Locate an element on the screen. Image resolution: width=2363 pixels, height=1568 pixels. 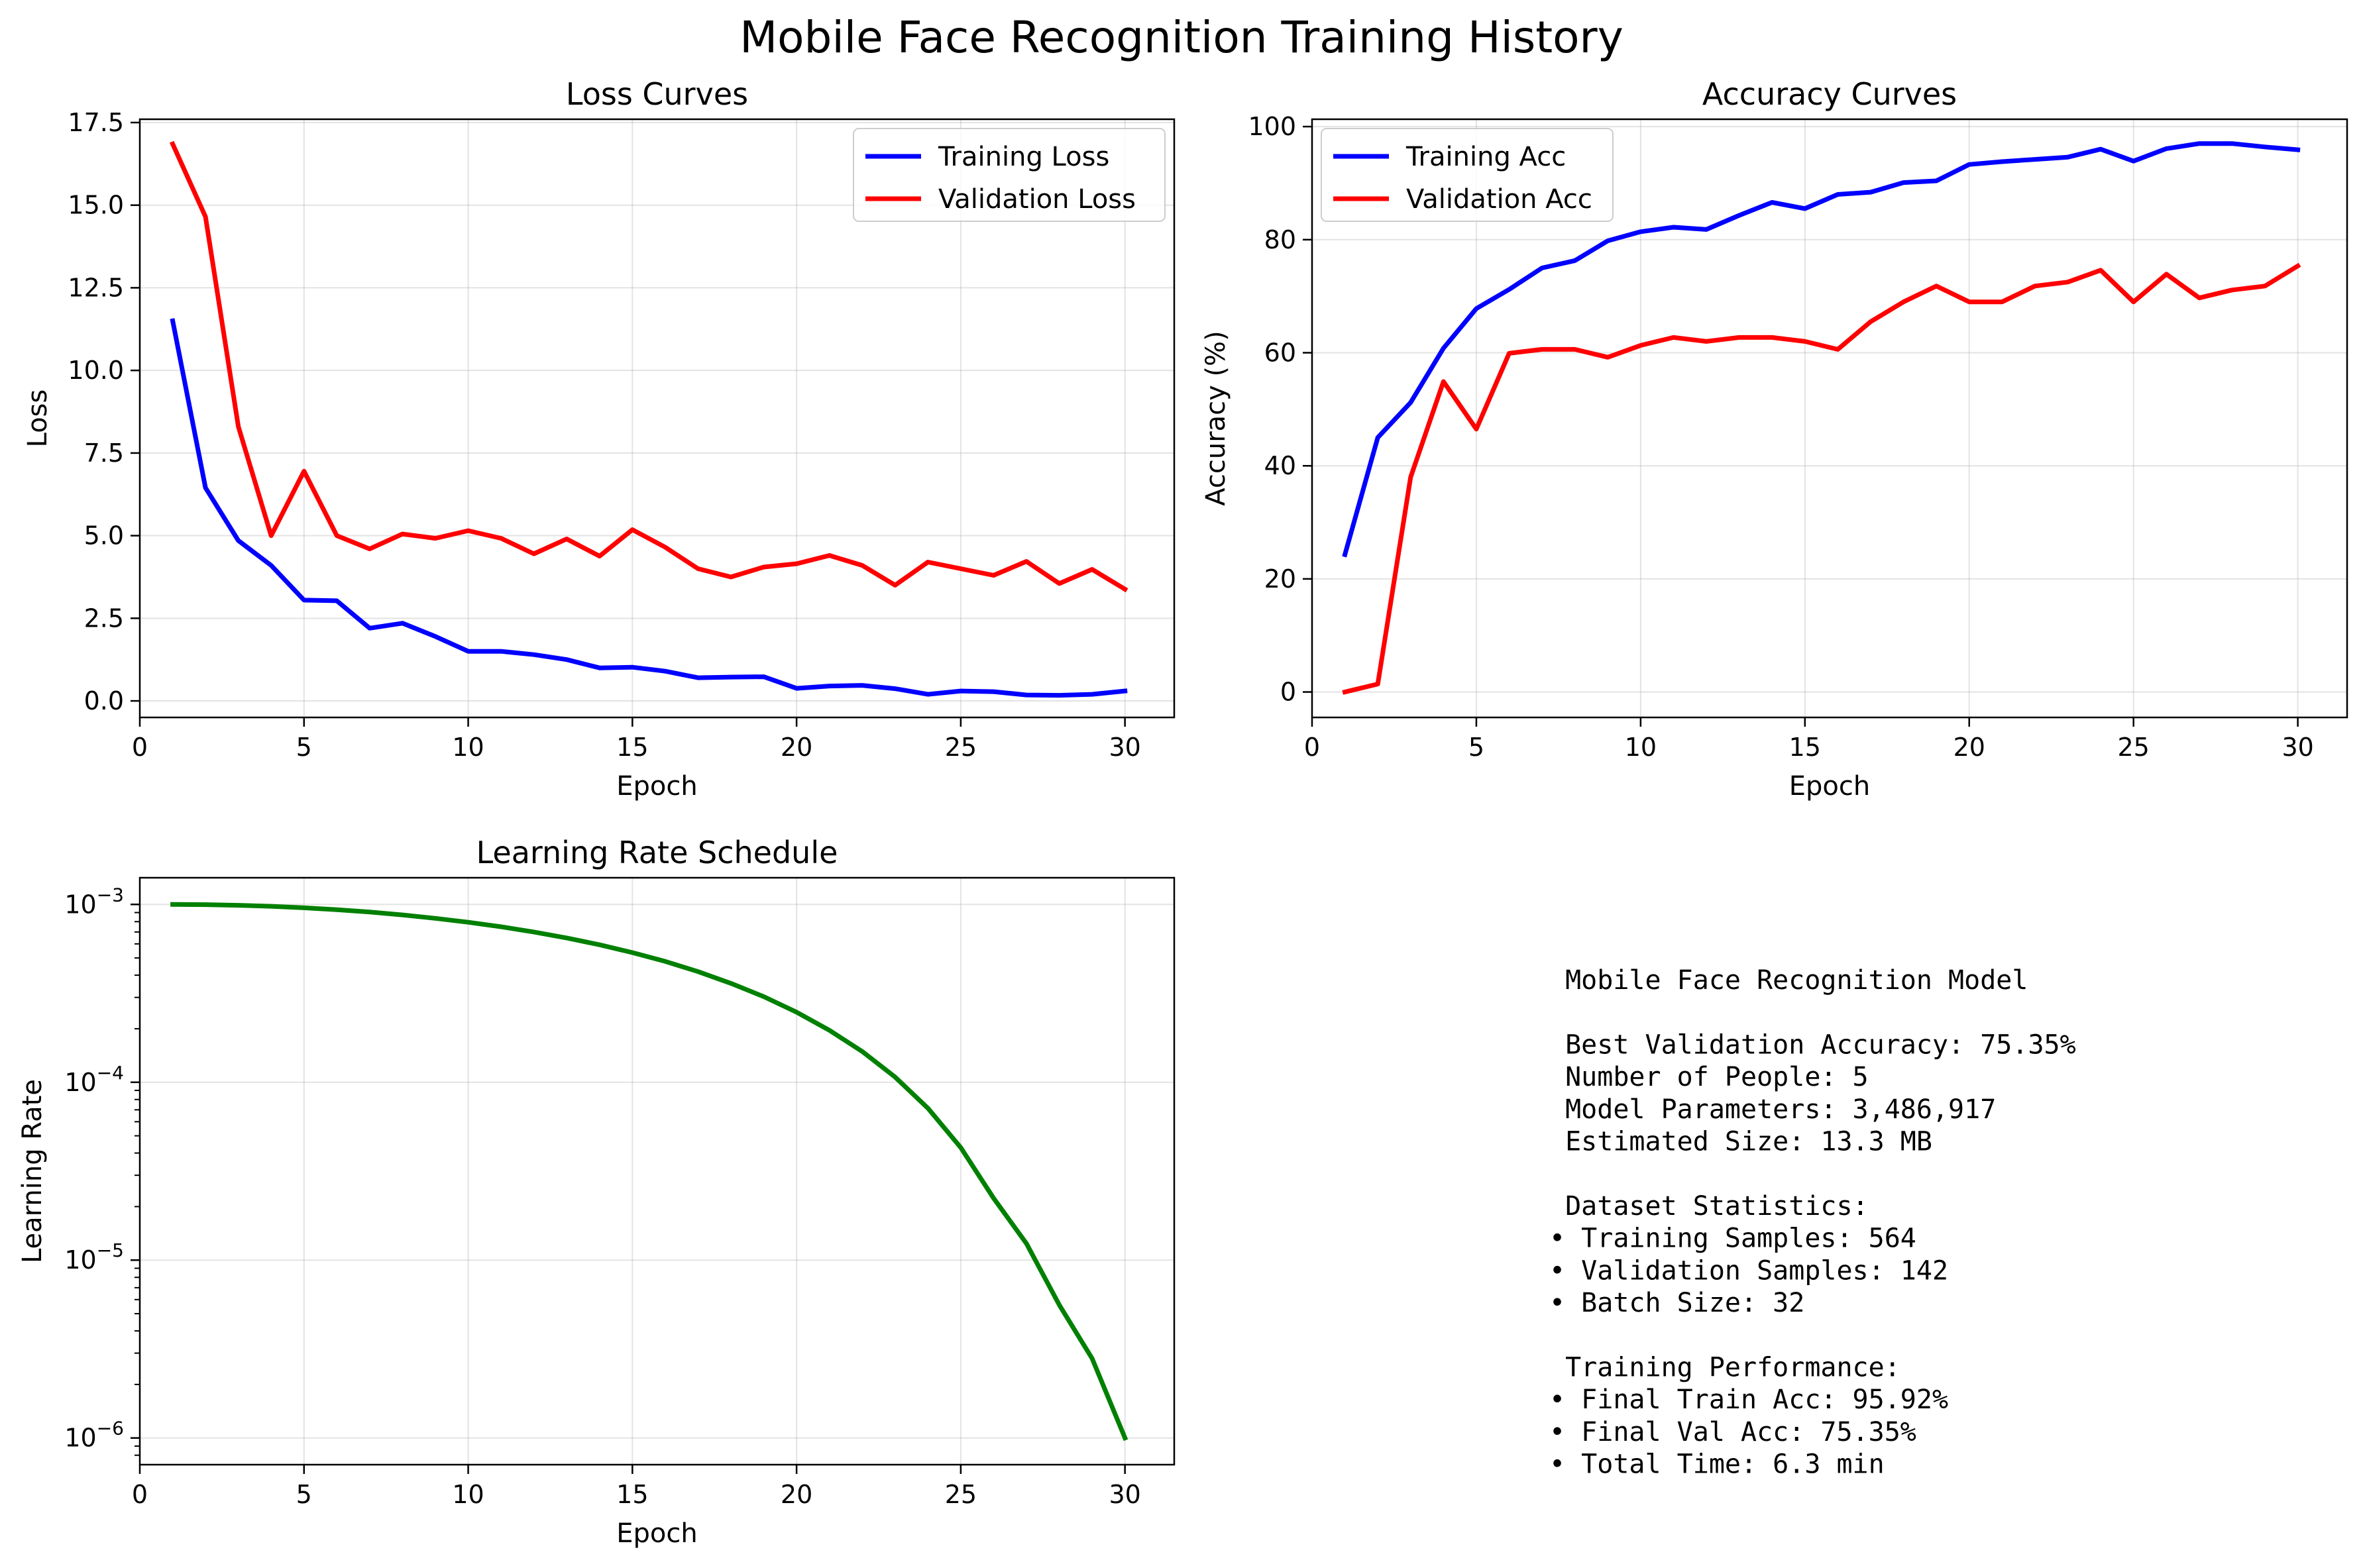
legend: Training Loss Validation Loss is located at coordinates (1009, 175).